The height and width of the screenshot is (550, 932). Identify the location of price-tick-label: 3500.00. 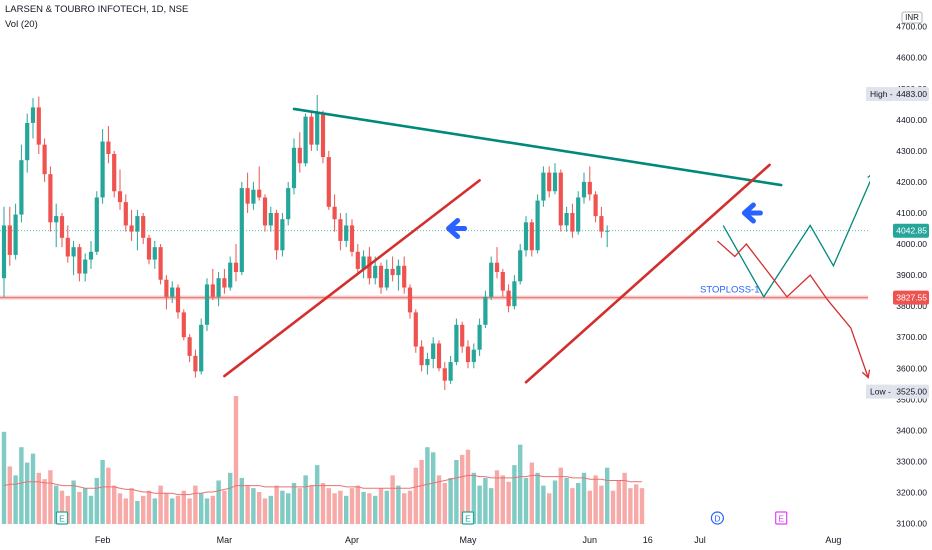
(911, 399).